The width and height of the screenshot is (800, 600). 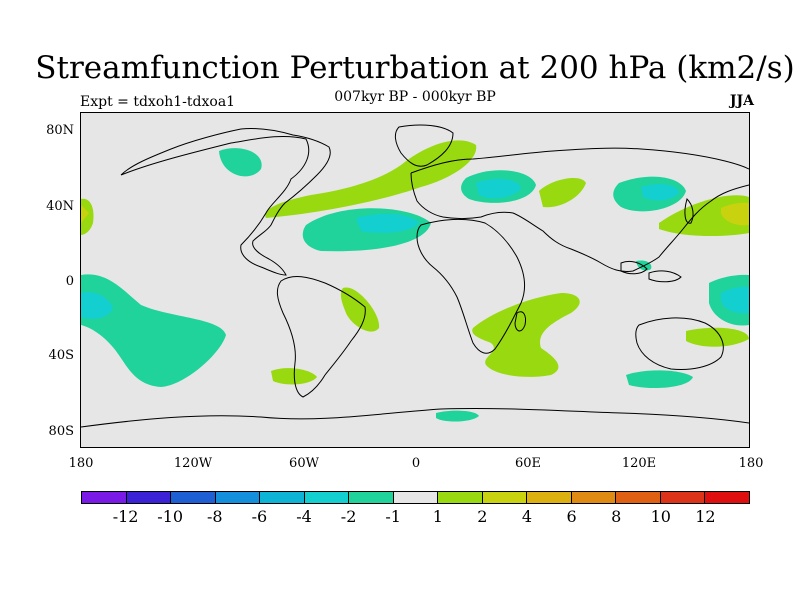 What do you see at coordinates (61, 355) in the screenshot?
I see `lat-label: 40S` at bounding box center [61, 355].